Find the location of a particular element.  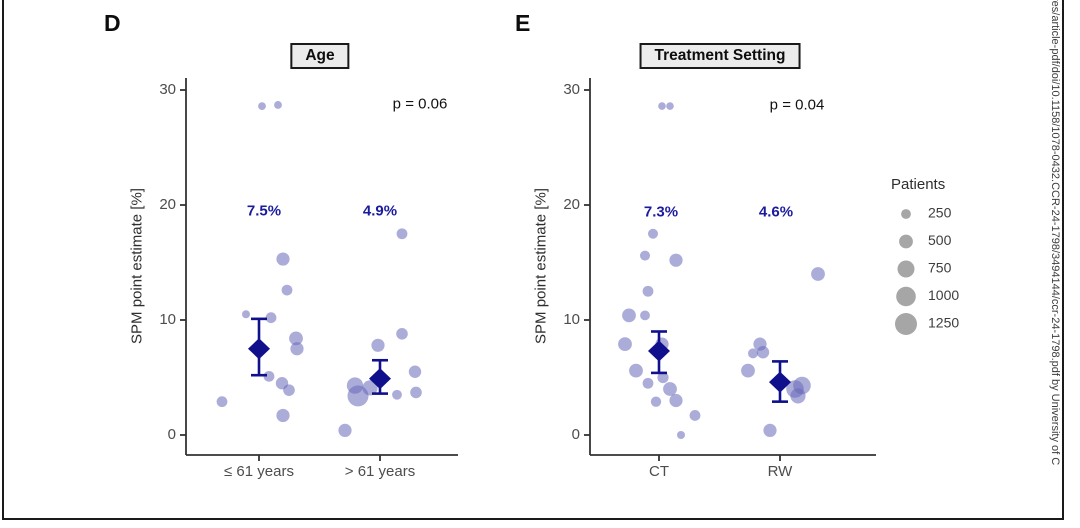

legend-title: Patients is located at coordinates (918, 184).